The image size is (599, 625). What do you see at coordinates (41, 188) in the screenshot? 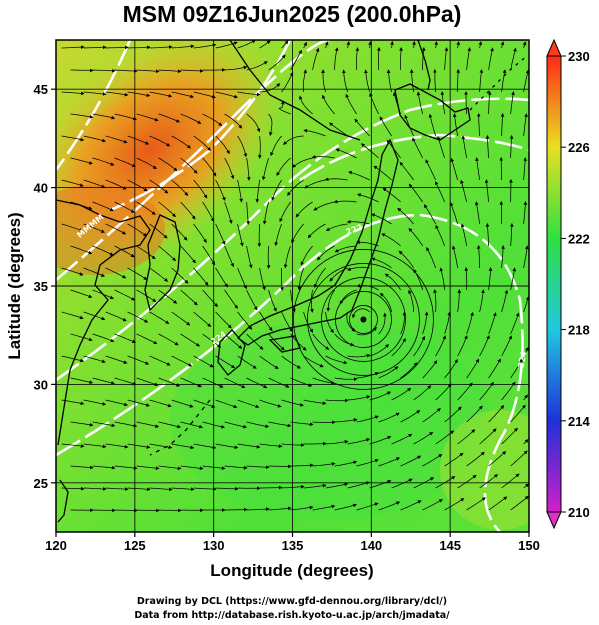
I see `y-tick-label: 40` at bounding box center [41, 188].